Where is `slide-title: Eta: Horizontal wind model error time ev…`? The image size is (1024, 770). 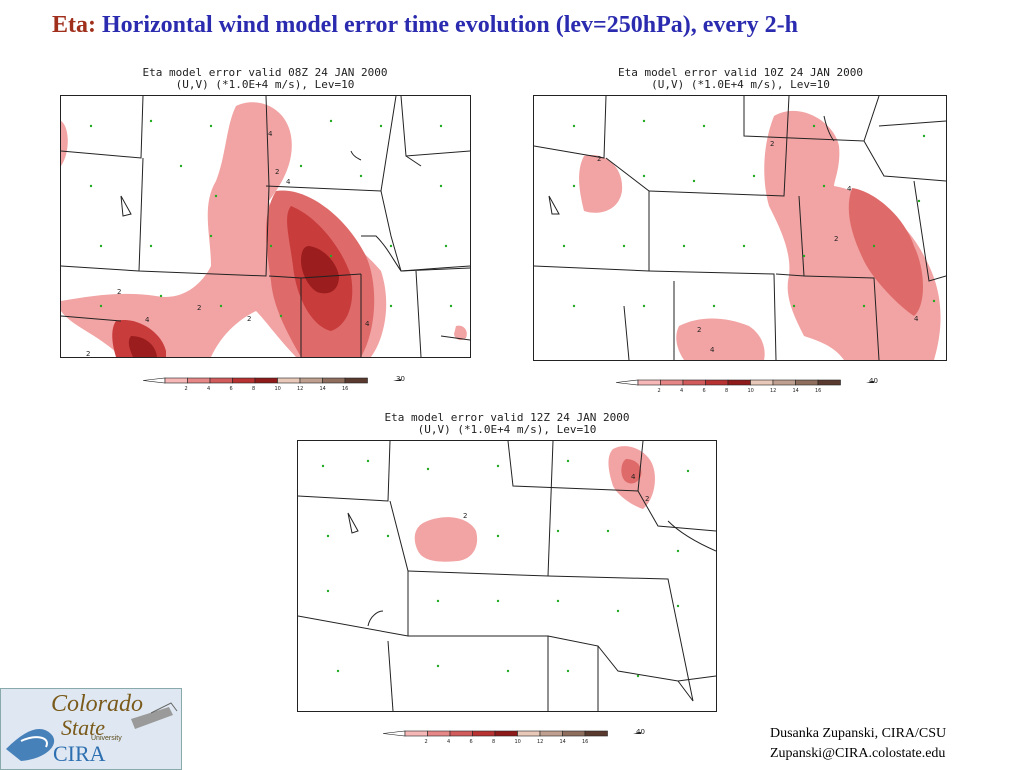
slide-title: Eta: Horizontal wind model error time ev… is located at coordinates (425, 25).